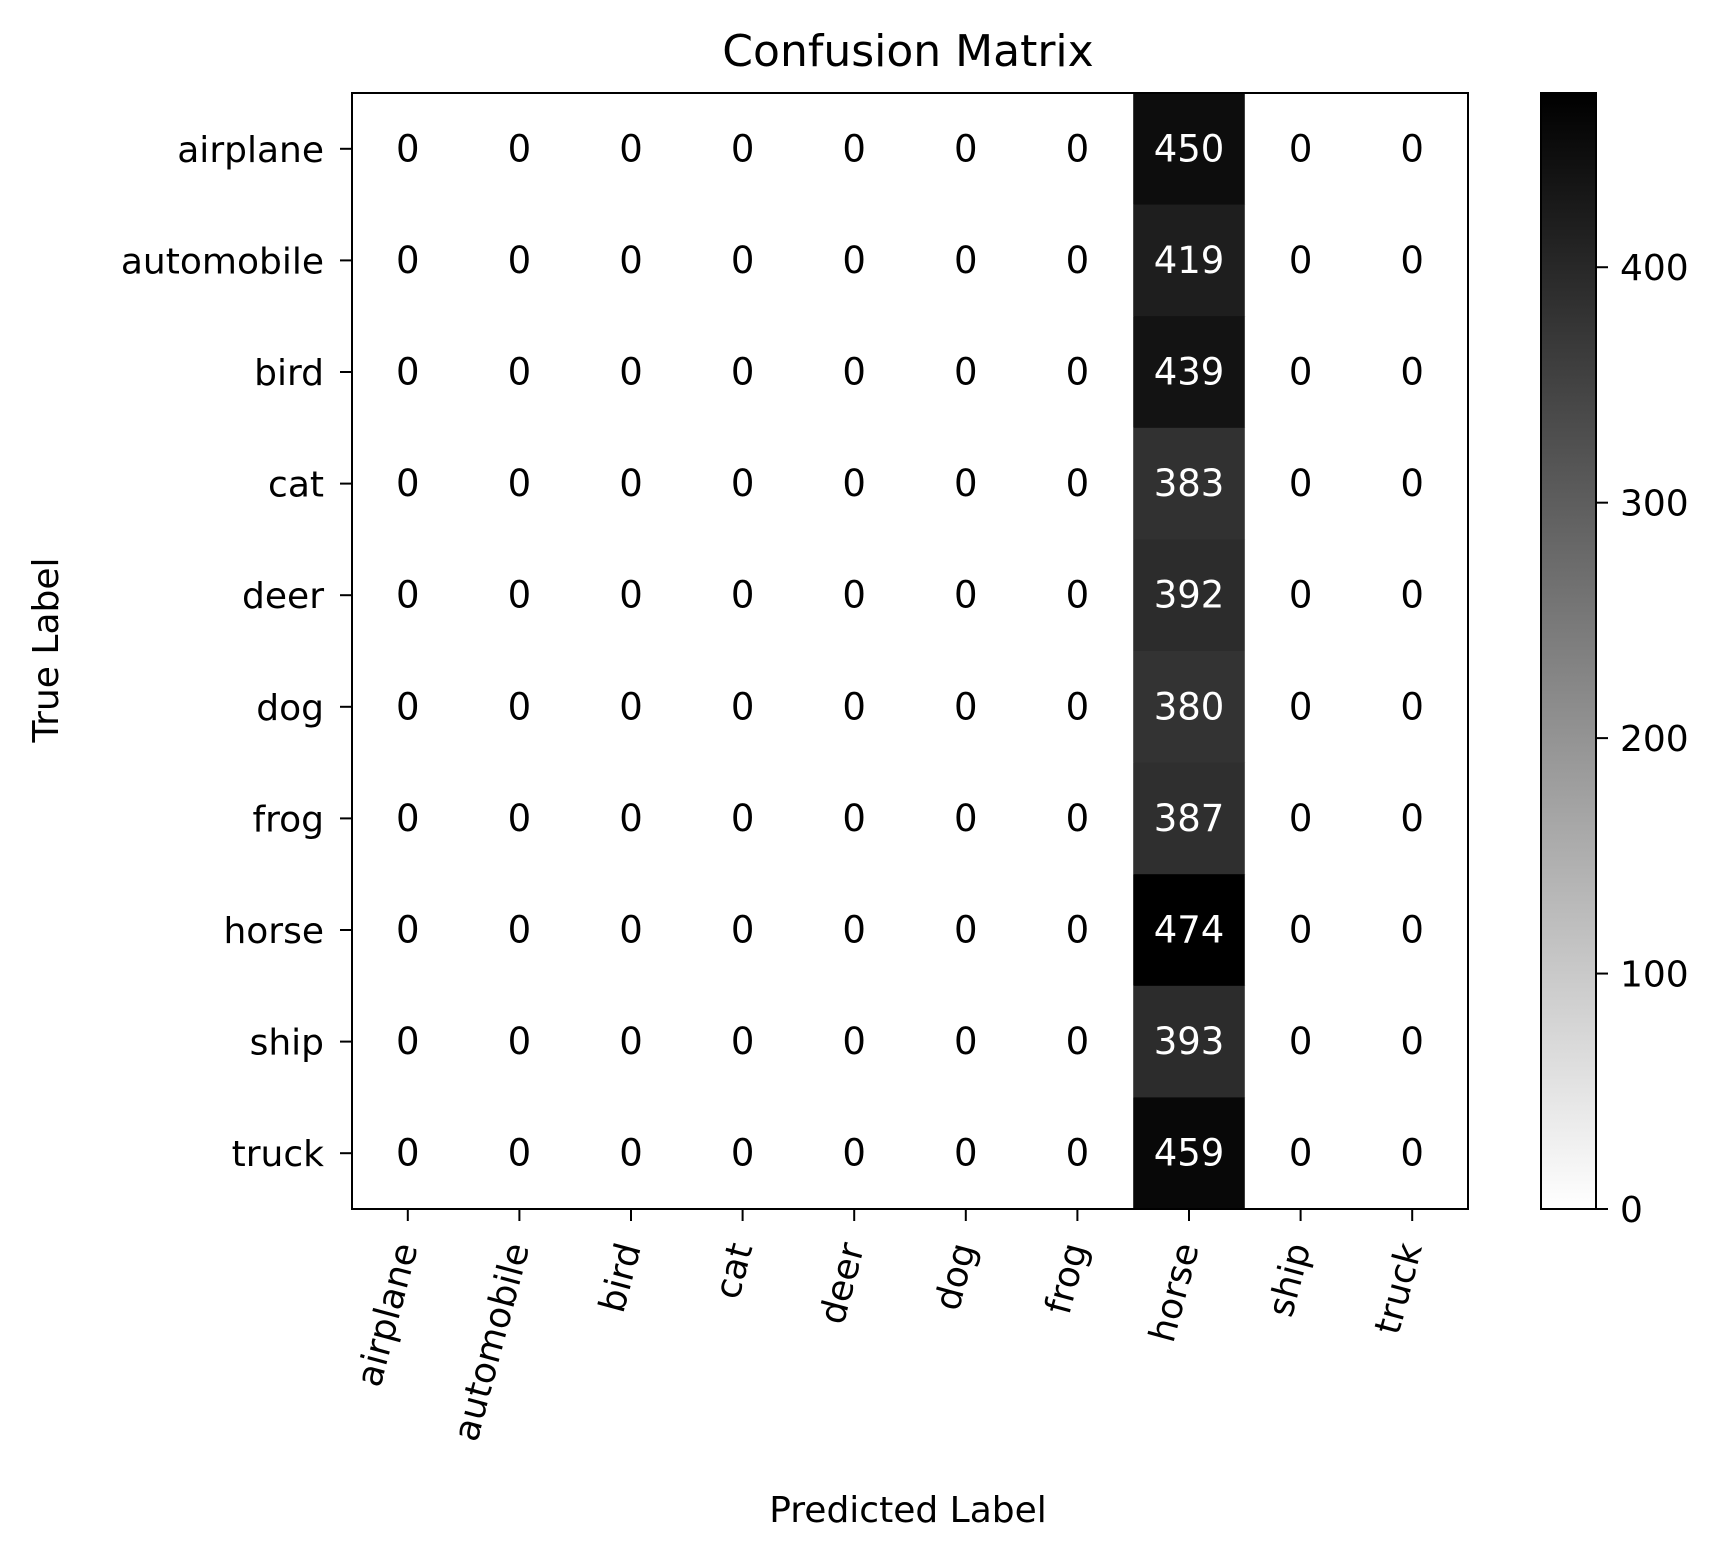 The height and width of the screenshot is (1559, 1727). Describe the element at coordinates (1189, 372) in the screenshot. I see `cell-value-label: 439` at that location.